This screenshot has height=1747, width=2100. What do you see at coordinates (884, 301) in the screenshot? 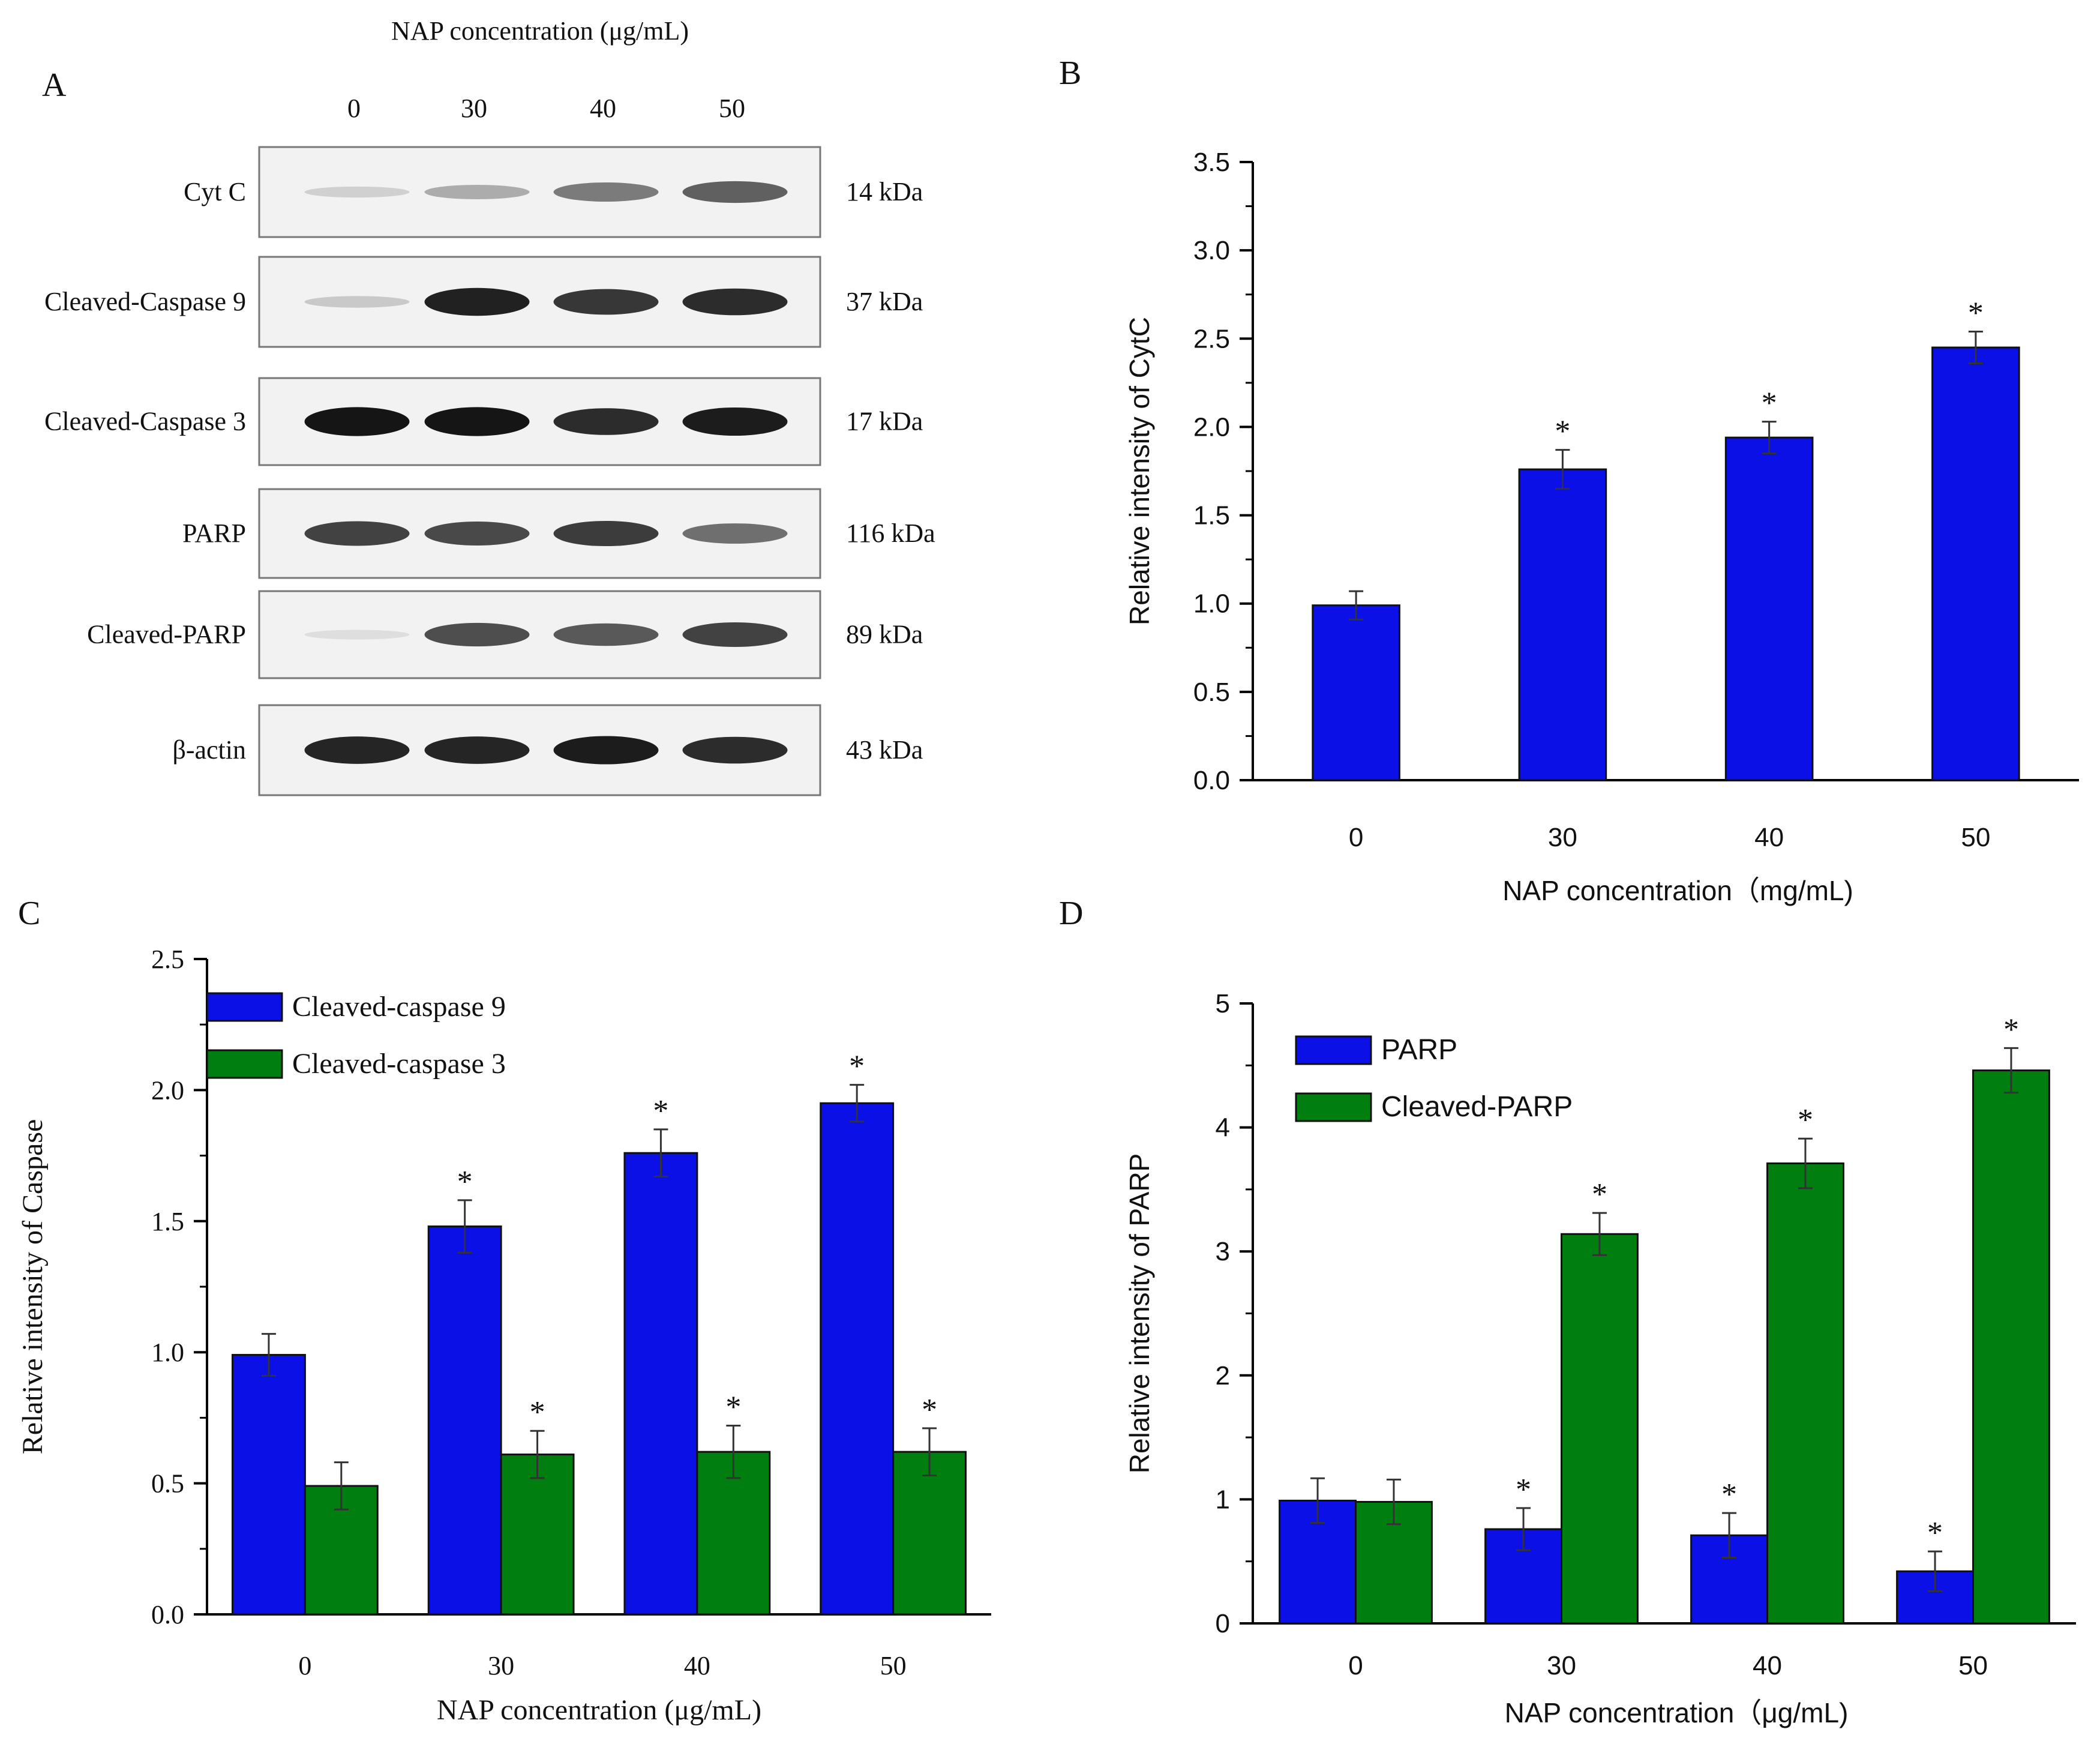
I see `kda-label: 37 kDa` at bounding box center [884, 301].